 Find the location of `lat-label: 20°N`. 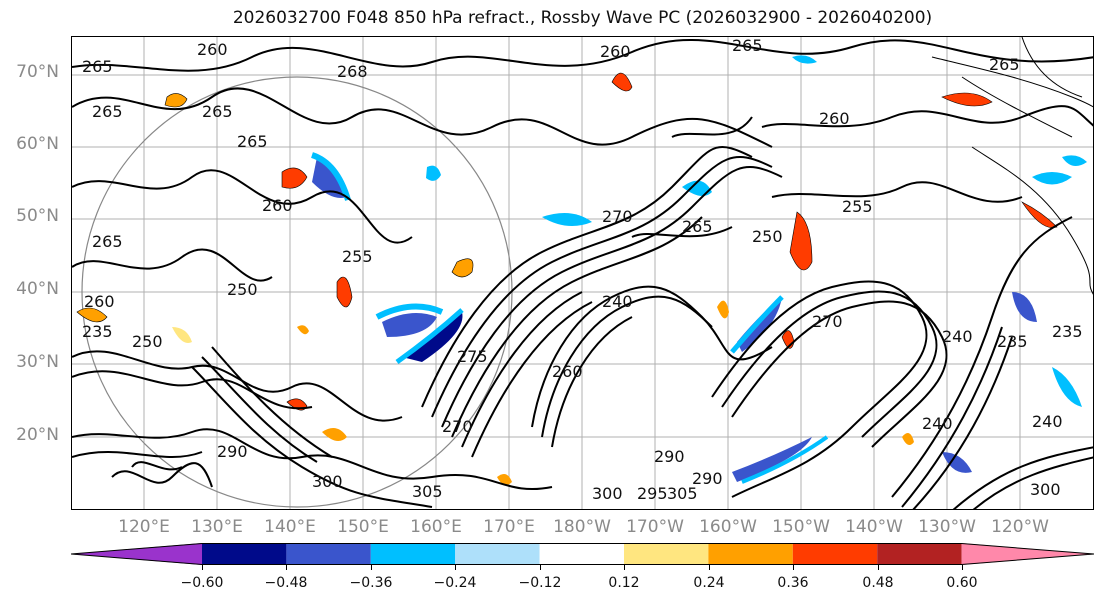

lat-label: 20°N is located at coordinates (37, 435).